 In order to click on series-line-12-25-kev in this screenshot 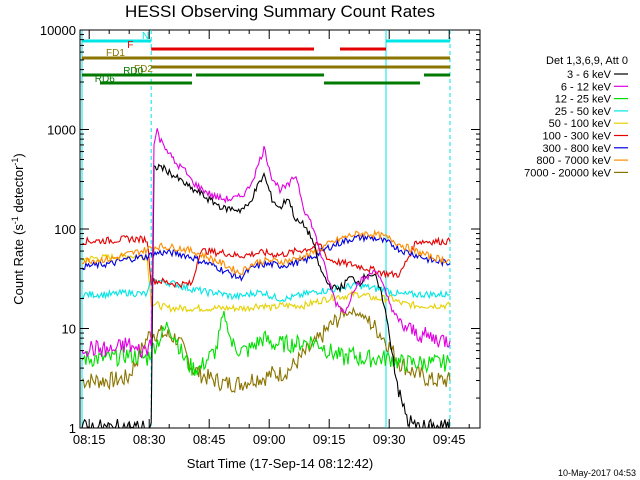, I will do `click(266, 343)`.